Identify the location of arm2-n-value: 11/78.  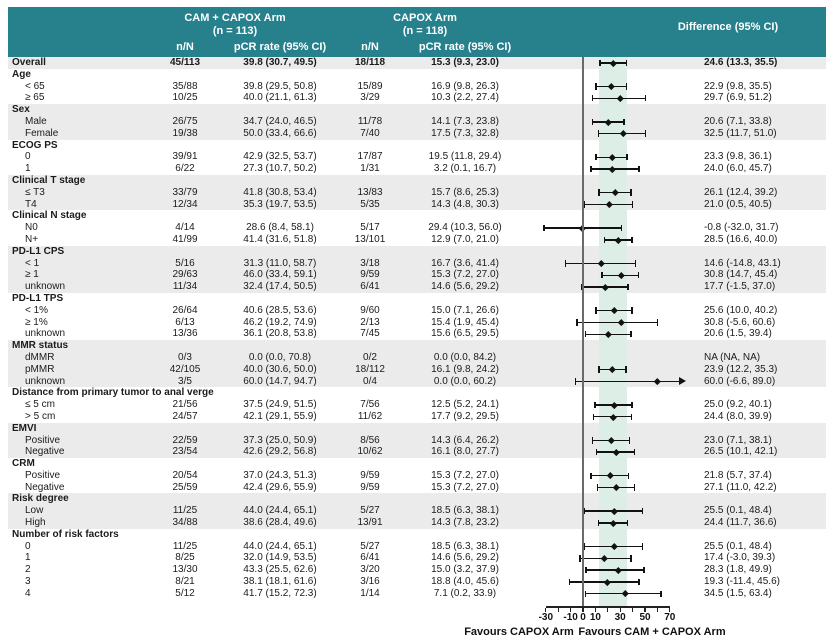
(370, 121).